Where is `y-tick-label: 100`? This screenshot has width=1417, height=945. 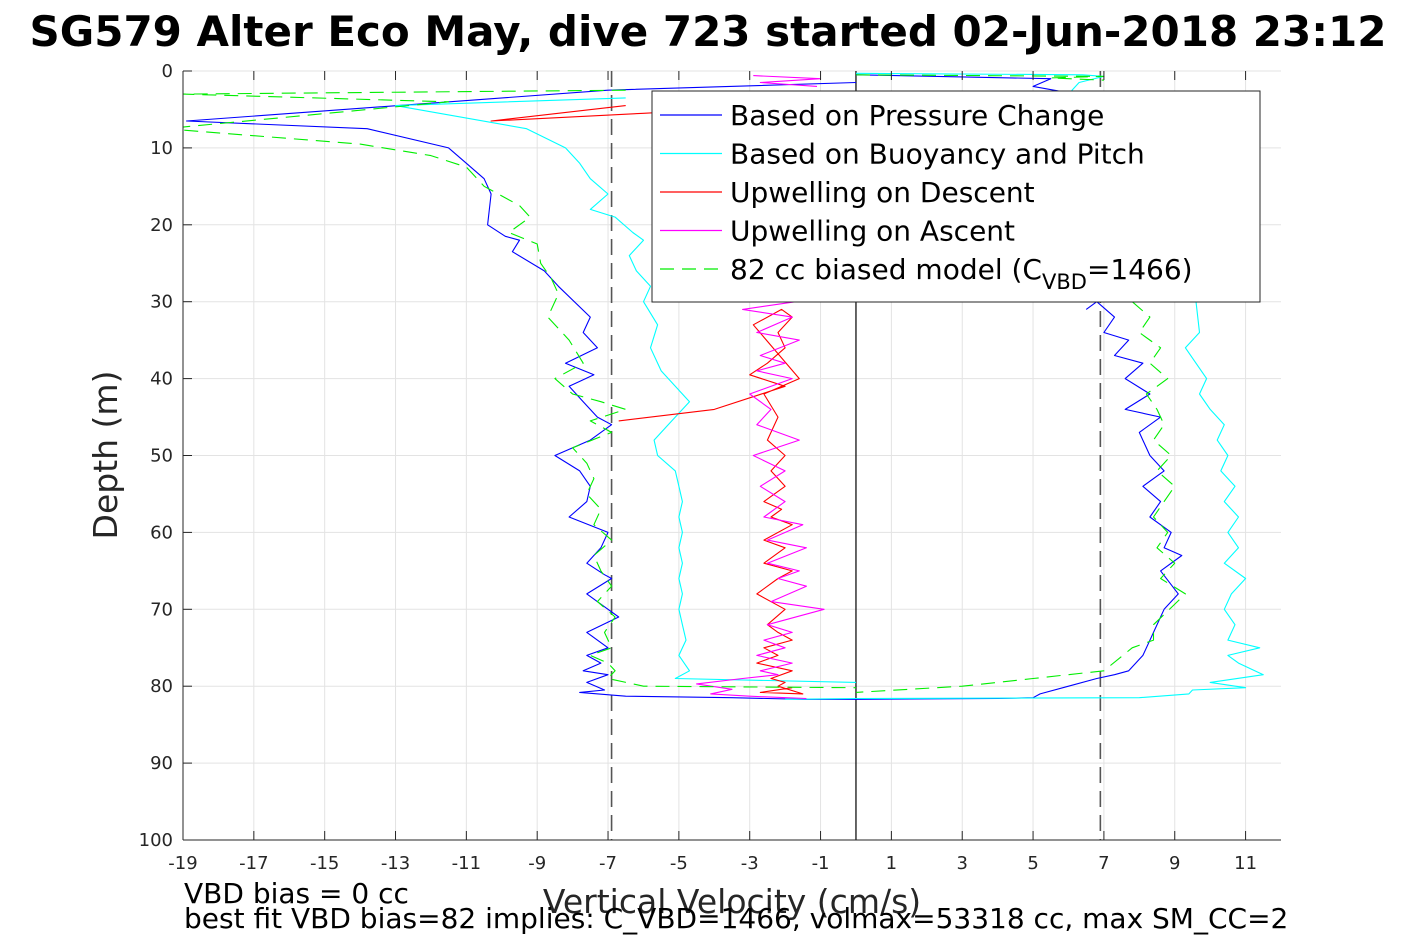
y-tick-label: 100 is located at coordinates (156, 840).